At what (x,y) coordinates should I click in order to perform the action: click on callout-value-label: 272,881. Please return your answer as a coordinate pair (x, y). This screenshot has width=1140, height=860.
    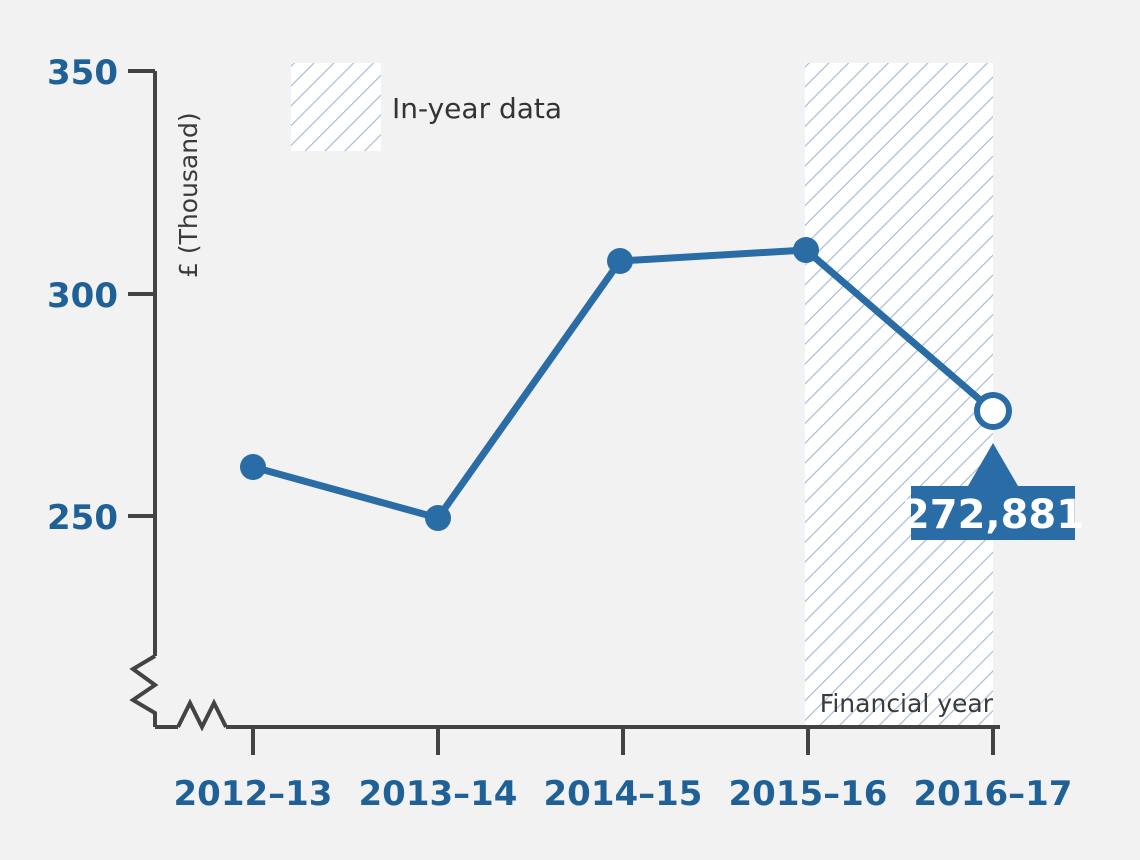
    Looking at the image, I should click on (993, 515).